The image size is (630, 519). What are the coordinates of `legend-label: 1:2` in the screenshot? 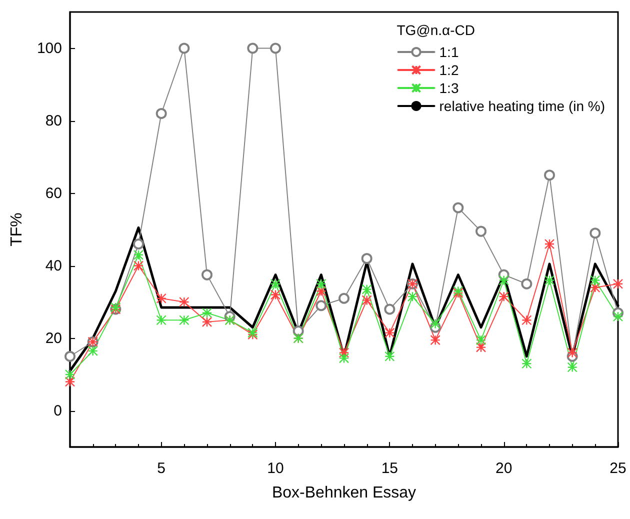 It's located at (449, 70).